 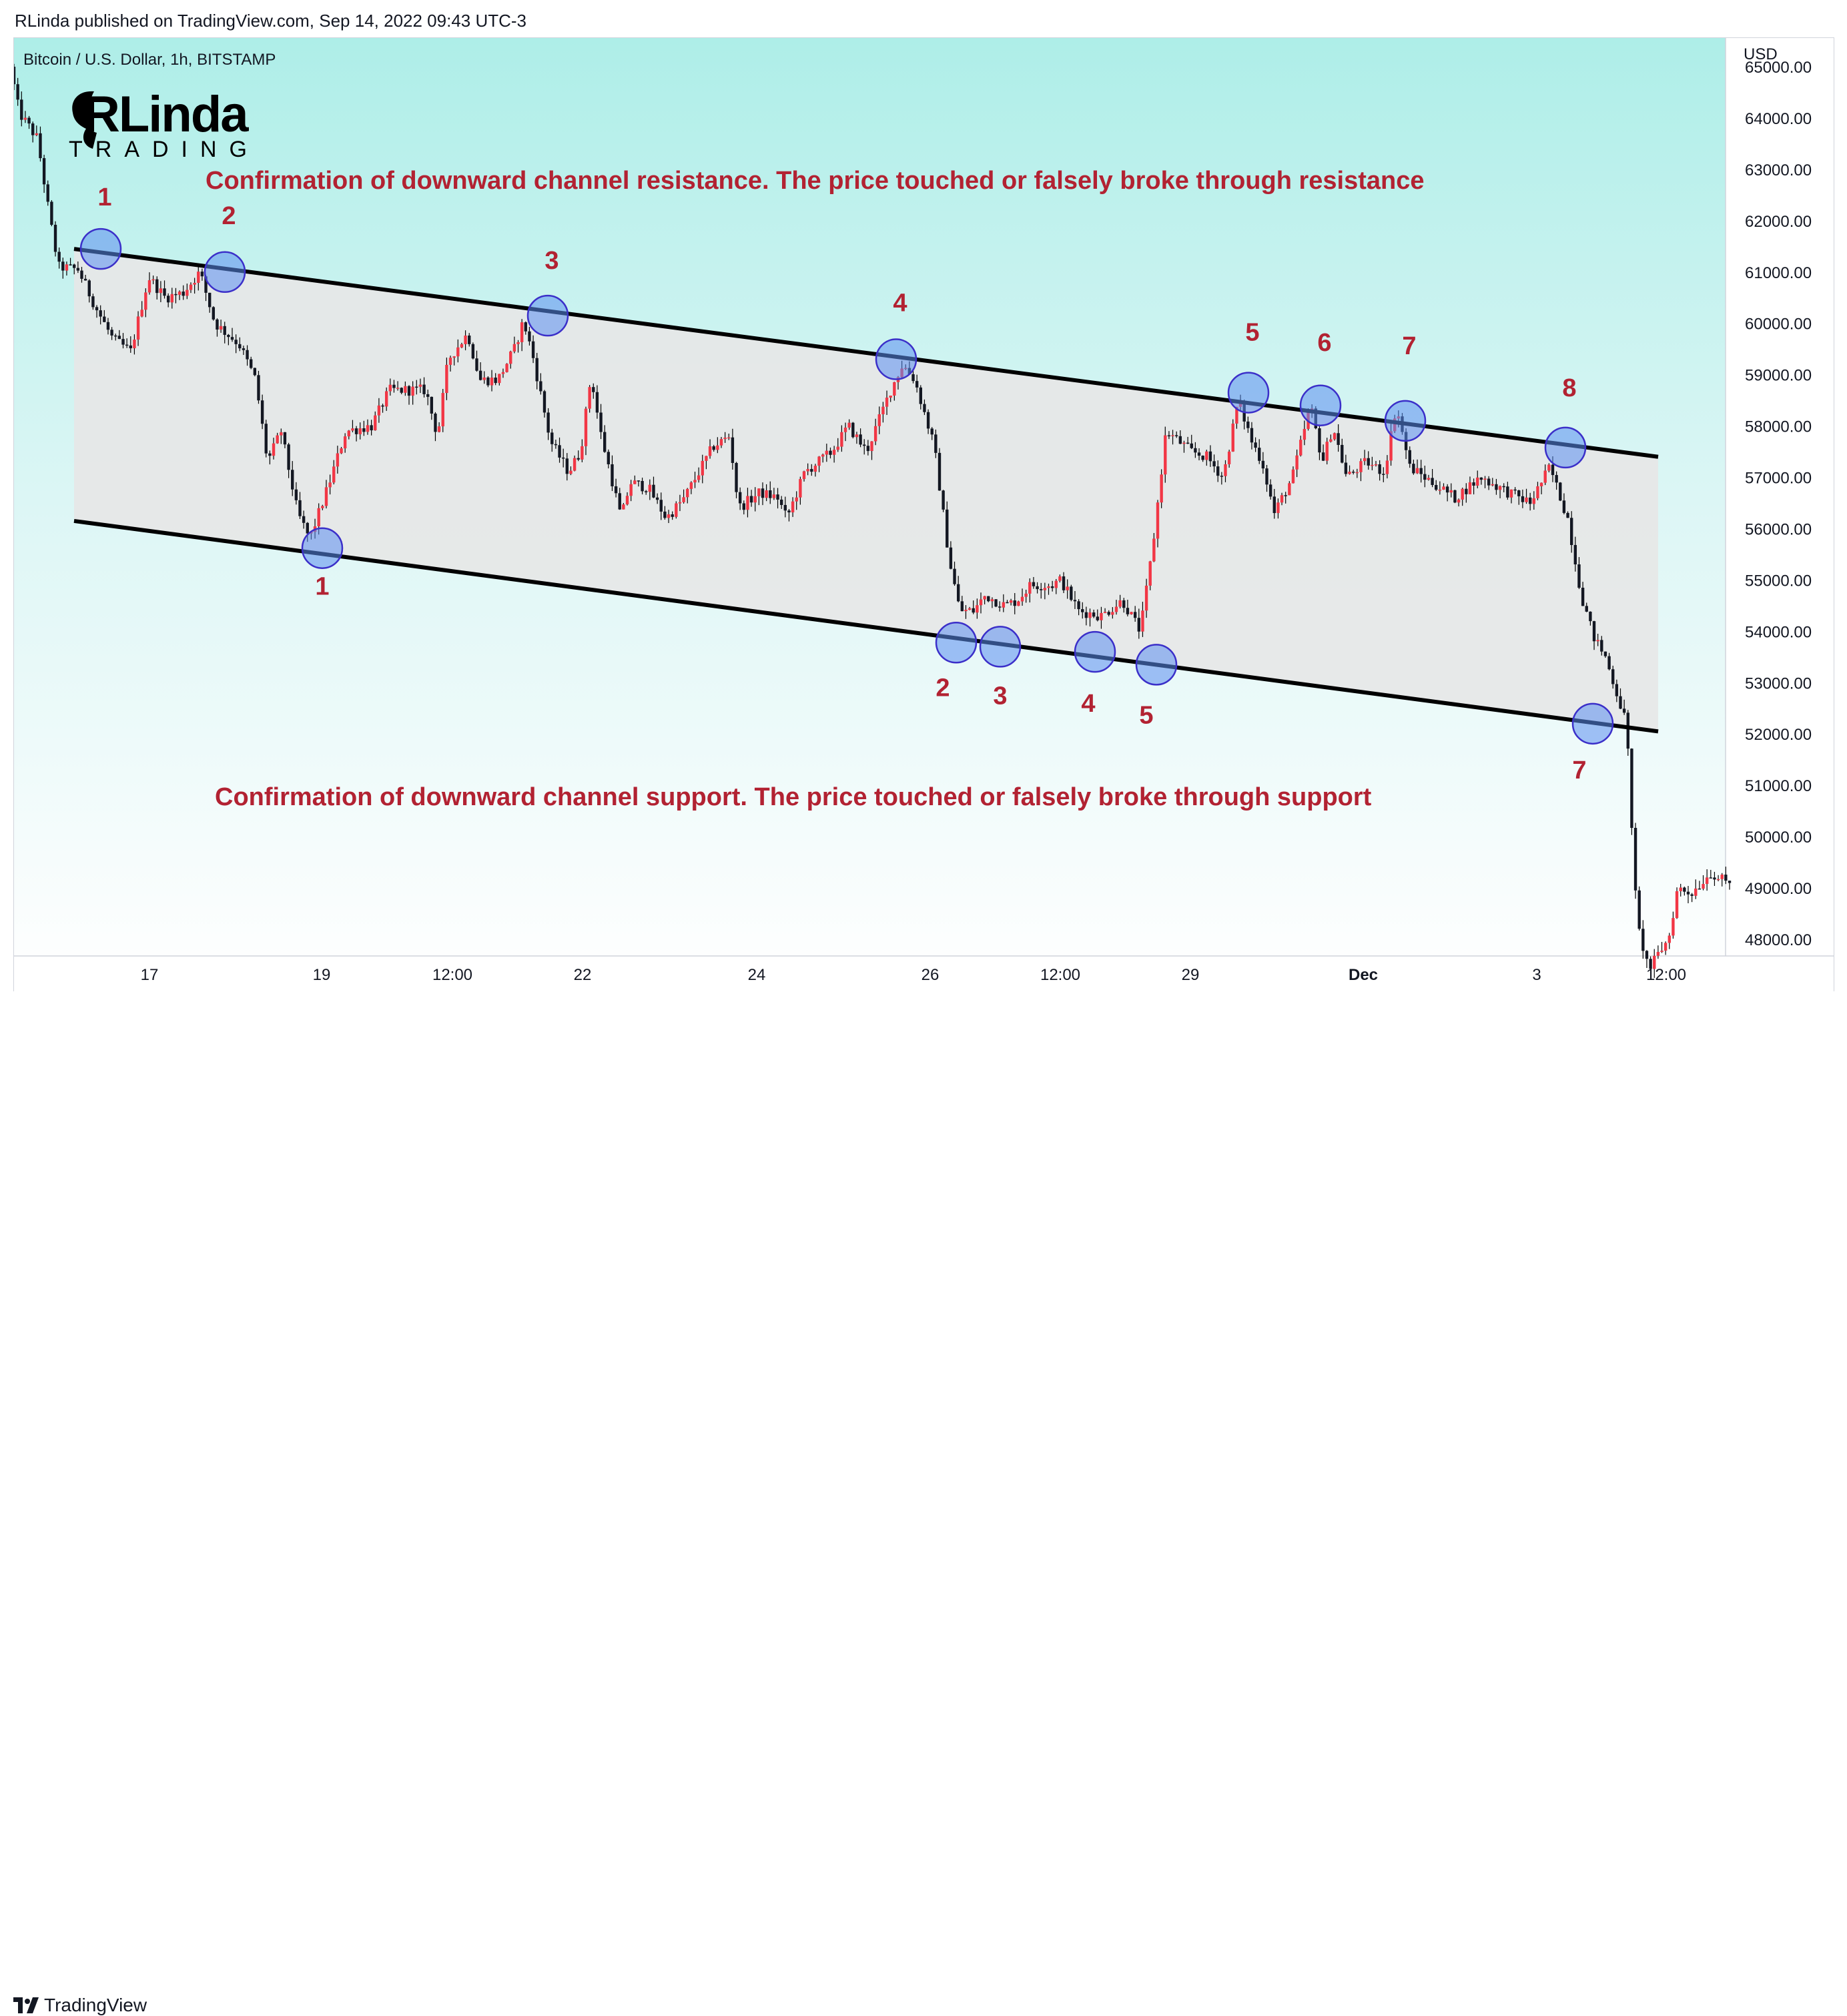 I want to click on price-axis-background, so click(x=1780, y=497).